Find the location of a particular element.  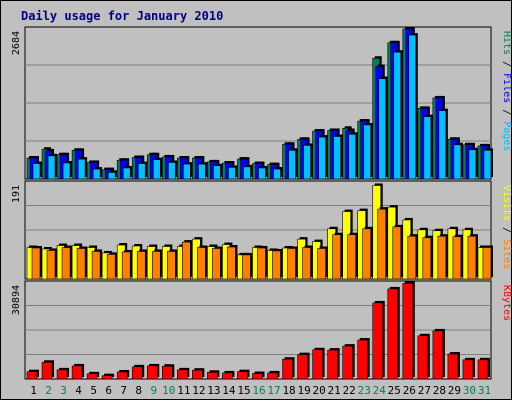

x-tick-label-29: 29 is located at coordinates (454, 390).